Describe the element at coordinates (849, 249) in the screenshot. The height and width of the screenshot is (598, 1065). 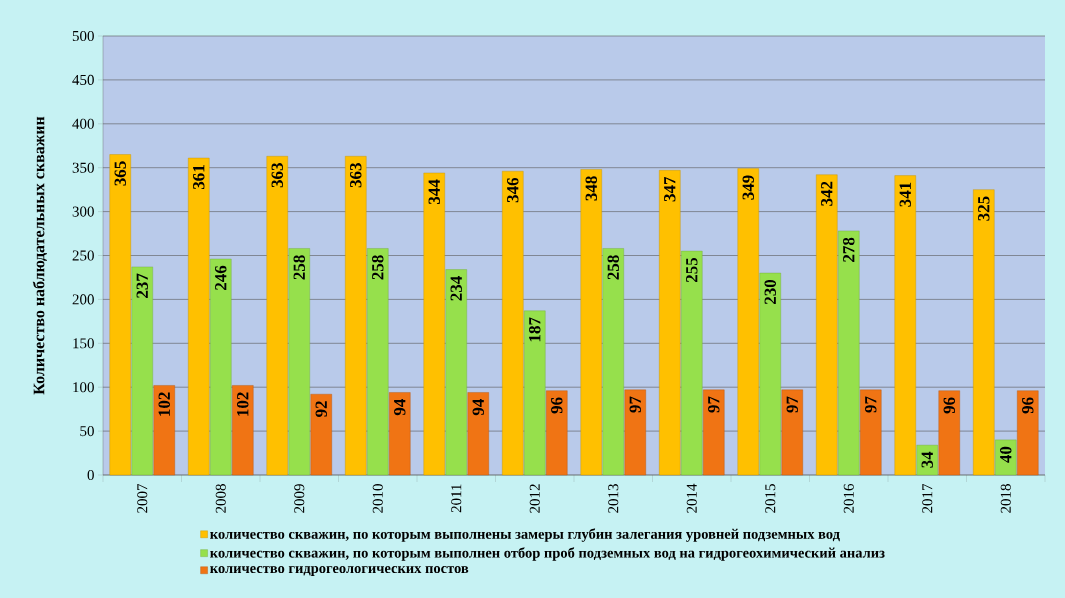
I see `data-label: 278` at that location.